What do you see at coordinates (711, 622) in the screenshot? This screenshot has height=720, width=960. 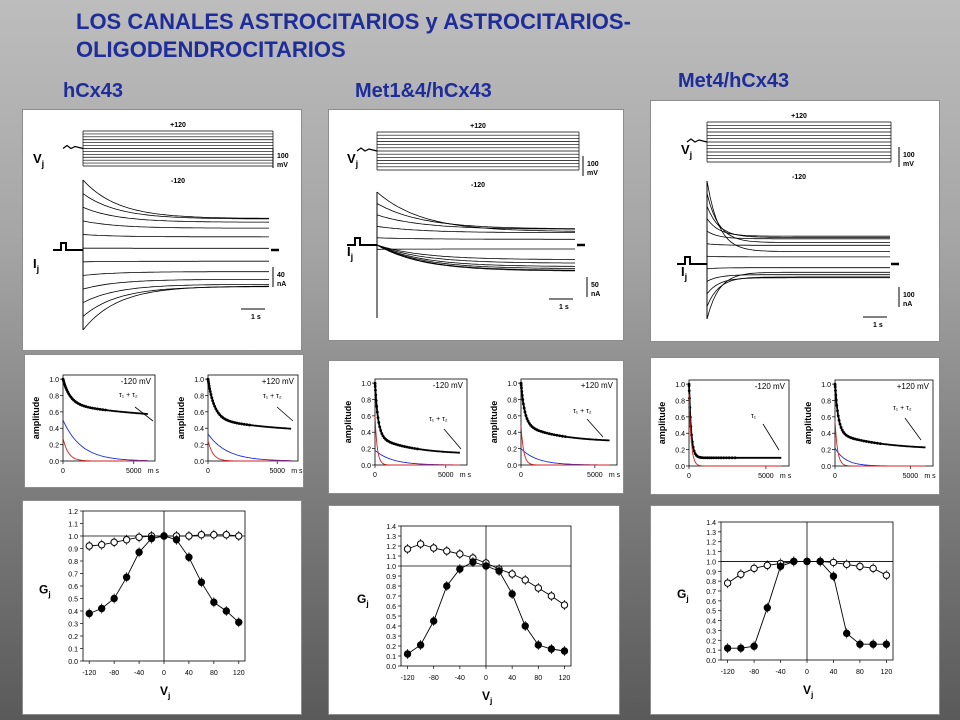 I see `gj-y-tick-label: 0.4` at bounding box center [711, 622].